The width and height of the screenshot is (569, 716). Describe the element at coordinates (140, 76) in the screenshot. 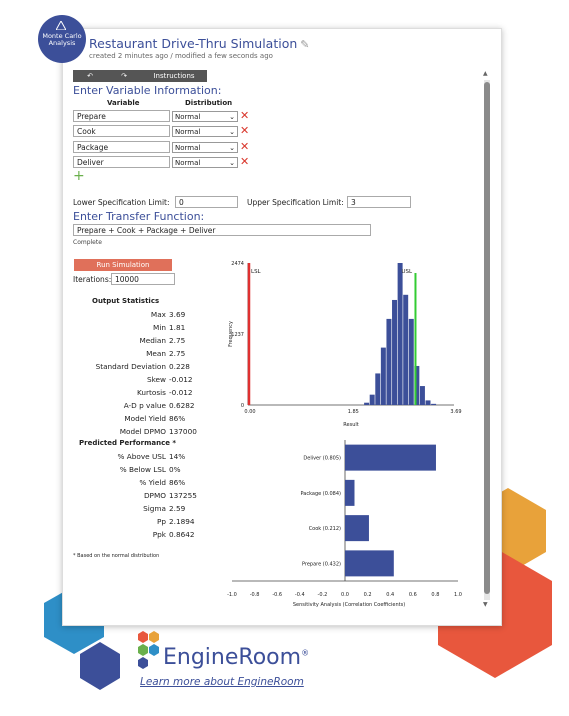

I see `toolbar: ↶ ↷ Instructions` at that location.